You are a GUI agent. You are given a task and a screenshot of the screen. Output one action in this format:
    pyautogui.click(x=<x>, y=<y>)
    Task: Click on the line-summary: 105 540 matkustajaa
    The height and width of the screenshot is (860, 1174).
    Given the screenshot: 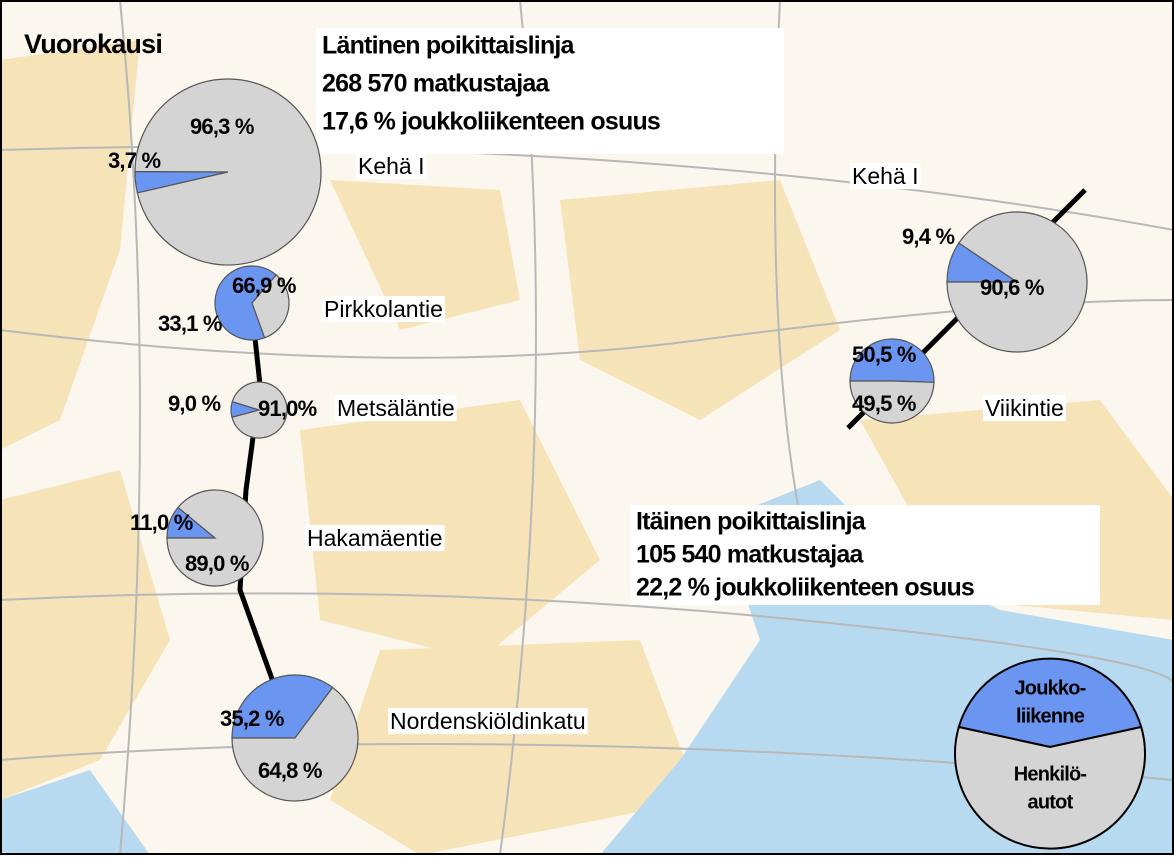 What is the action you would take?
    pyautogui.click(x=750, y=555)
    